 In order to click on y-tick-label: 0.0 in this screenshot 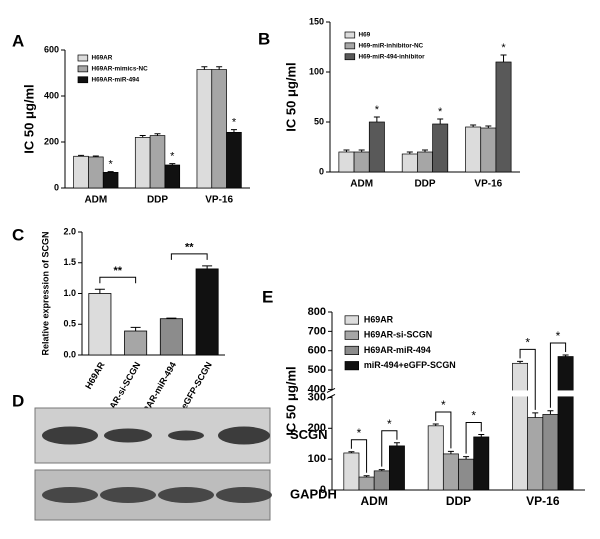, I will do `click(69, 354)`.